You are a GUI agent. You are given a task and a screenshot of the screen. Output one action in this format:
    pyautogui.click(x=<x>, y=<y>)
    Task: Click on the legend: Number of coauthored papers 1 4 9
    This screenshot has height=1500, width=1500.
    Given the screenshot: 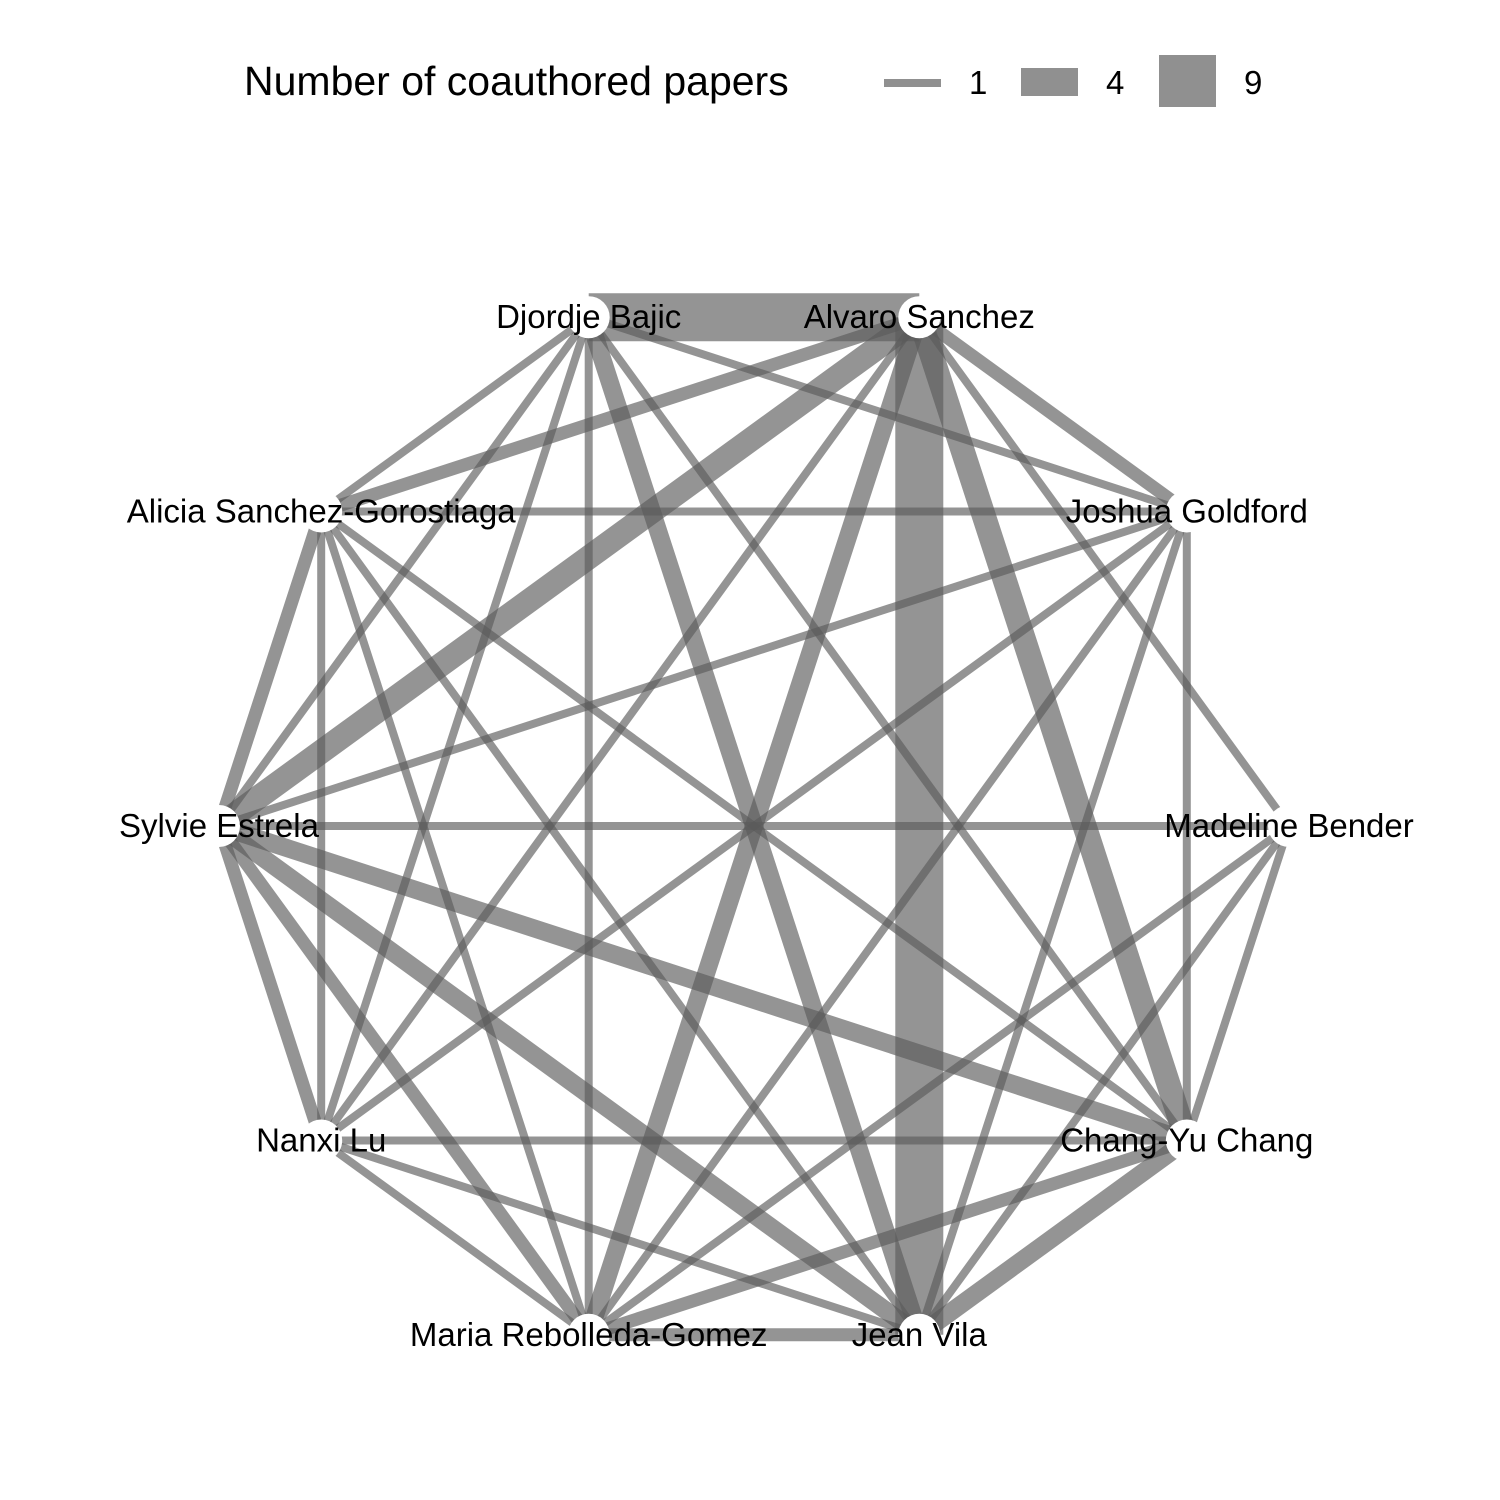 What is the action you would take?
    pyautogui.click(x=750, y=83)
    